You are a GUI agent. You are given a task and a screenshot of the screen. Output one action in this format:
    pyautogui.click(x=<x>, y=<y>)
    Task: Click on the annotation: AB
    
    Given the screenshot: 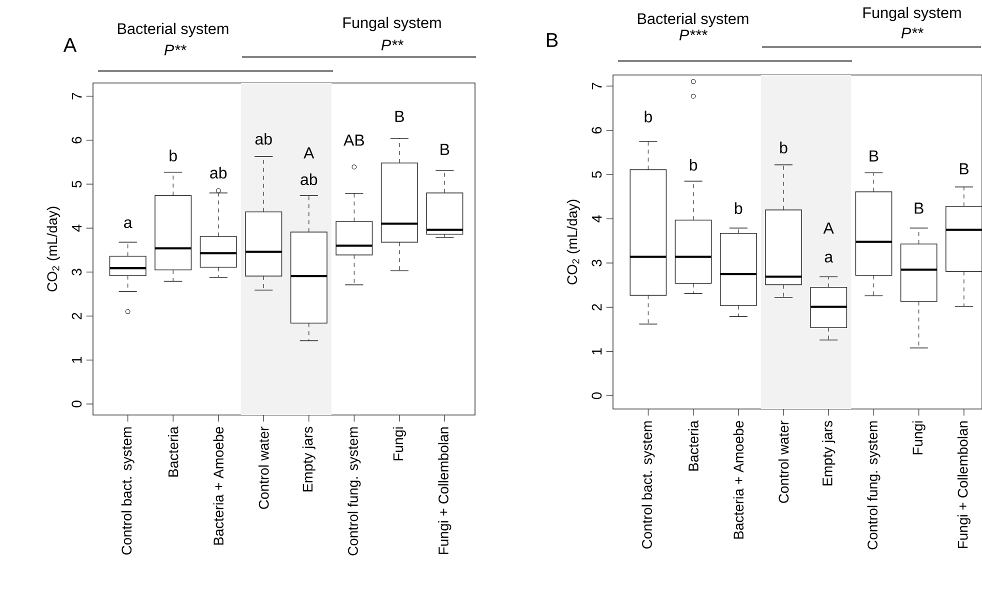 What is the action you would take?
    pyautogui.click(x=354, y=140)
    